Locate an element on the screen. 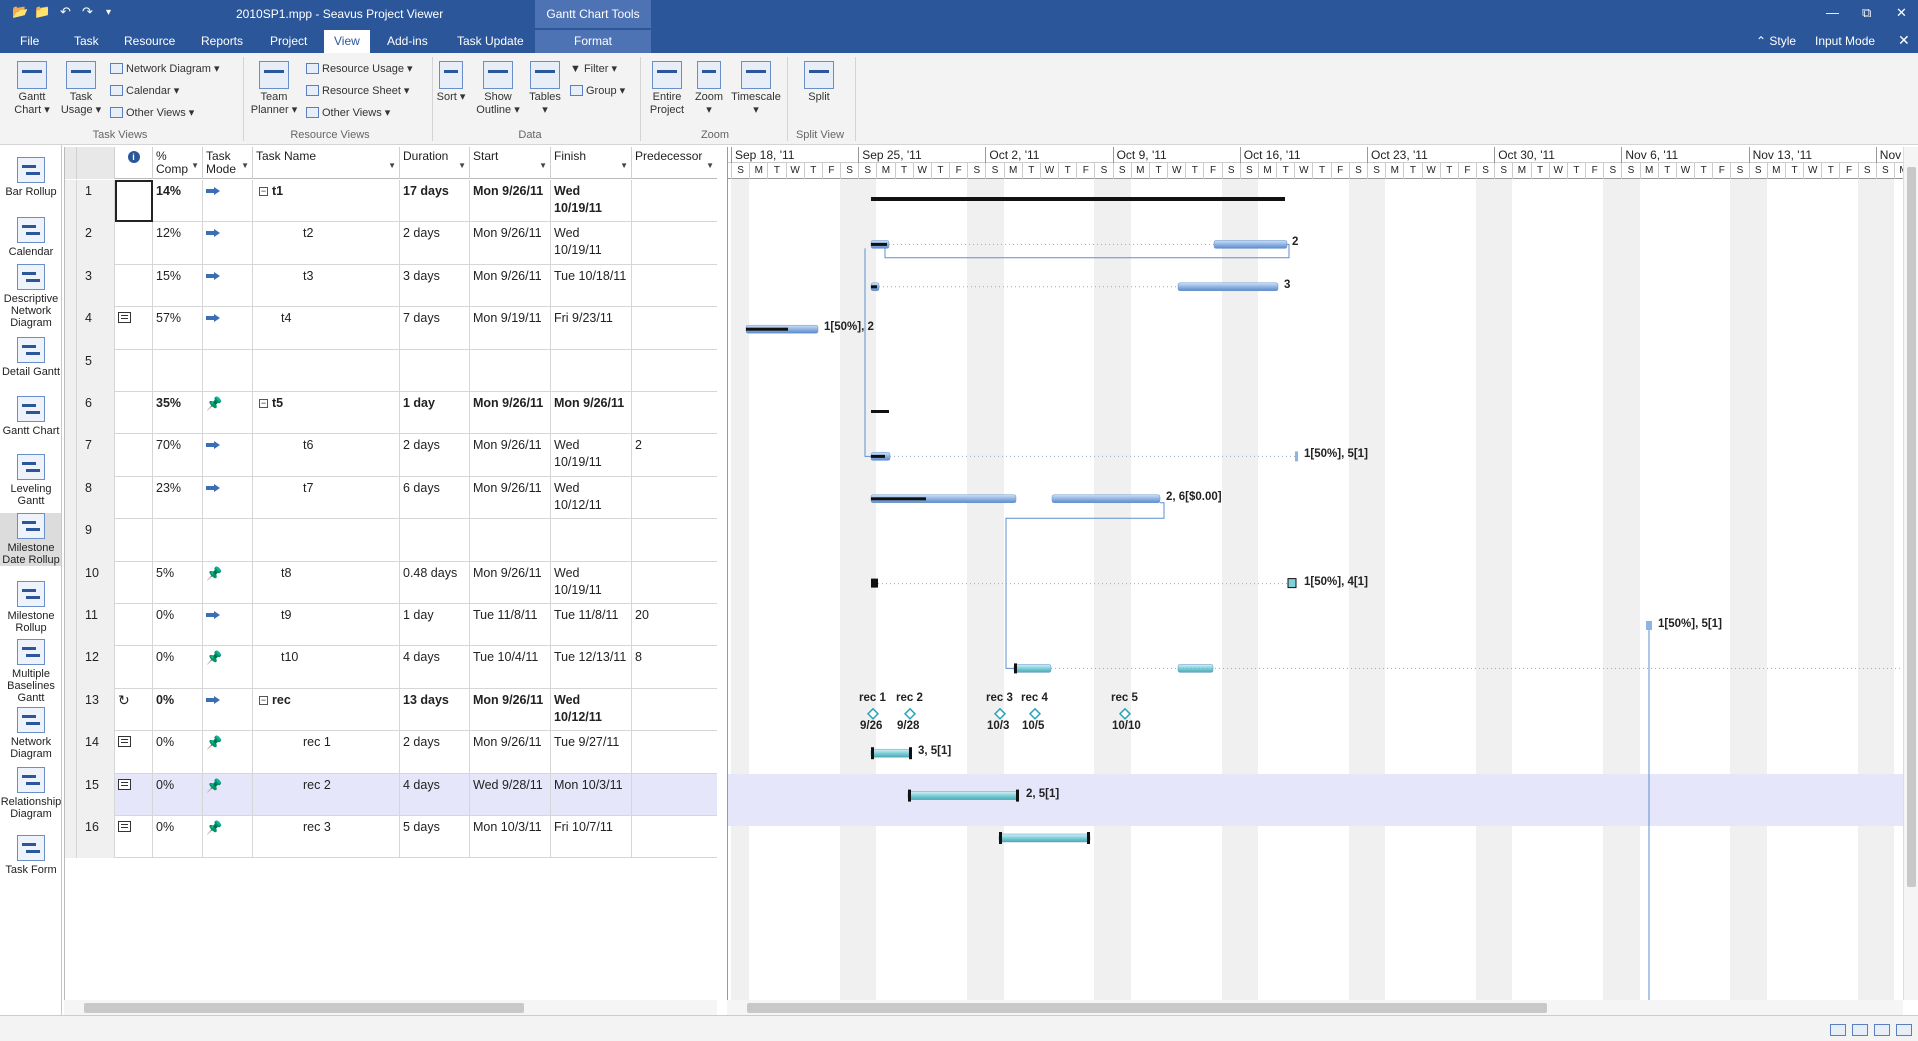 This screenshot has width=1918, height=1041. task-name-cell: − rec is located at coordinates (326, 710).